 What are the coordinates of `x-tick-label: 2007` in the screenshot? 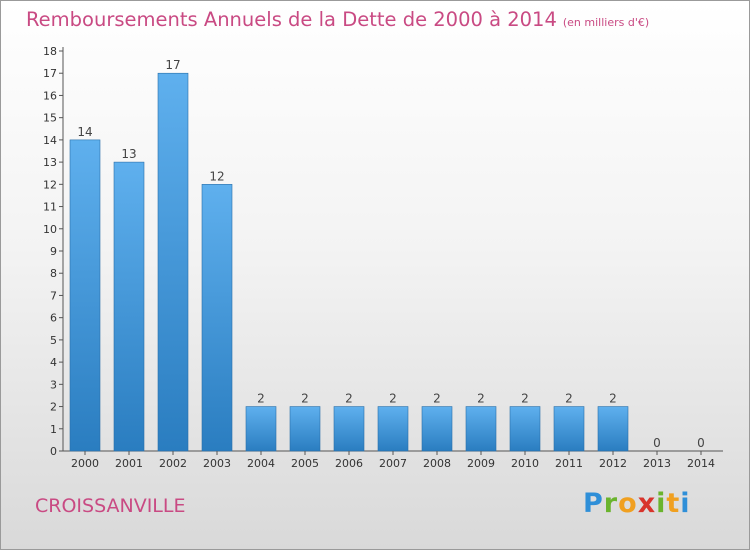 It's located at (393, 463).